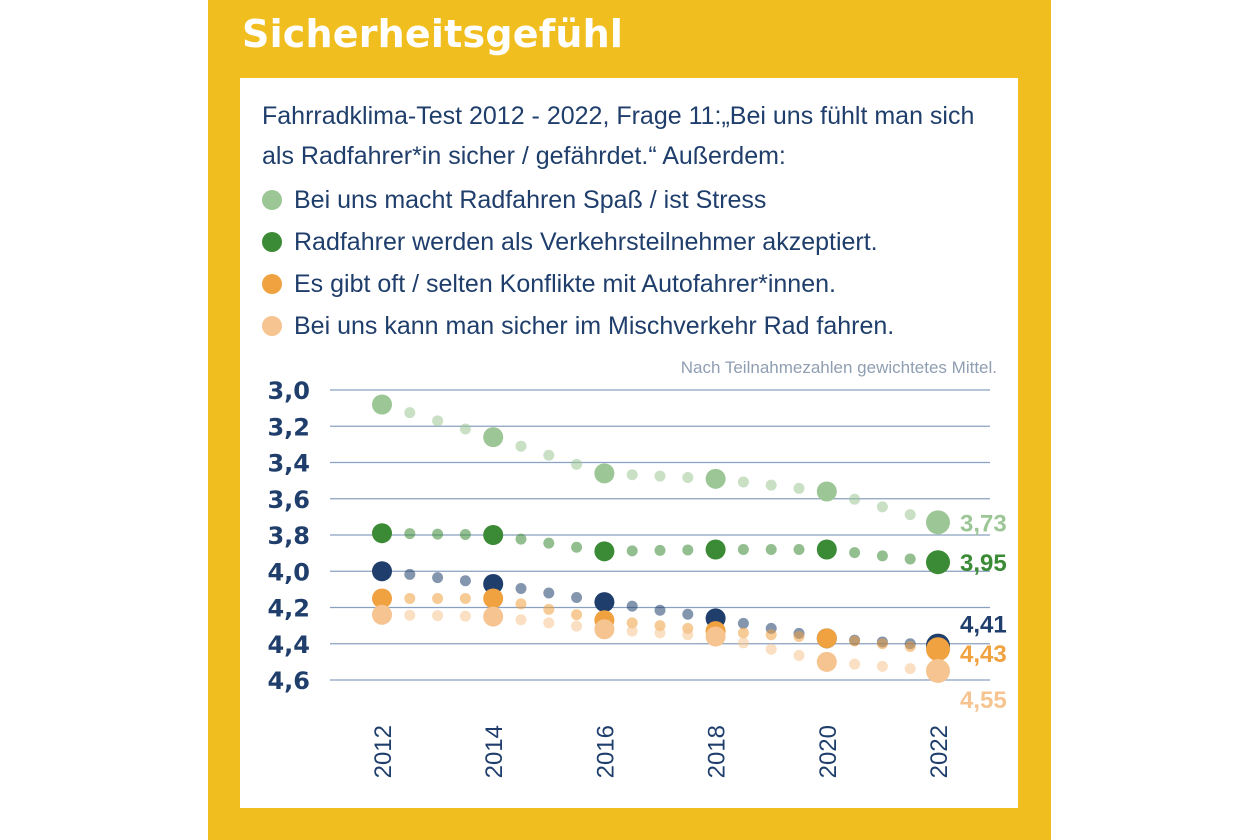 The height and width of the screenshot is (840, 1260). Describe the element at coordinates (838, 367) in the screenshot. I see `chart-note: Nach Teilnahmezahlen gewichtetes Mittel.` at that location.